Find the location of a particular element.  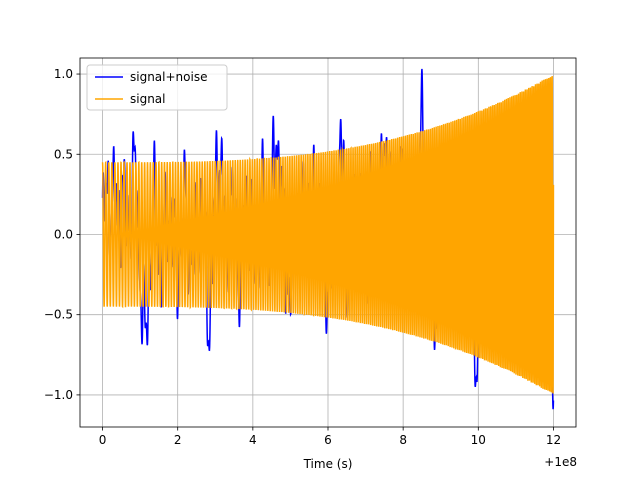

legend: signal+noise signal is located at coordinates (157, 87).